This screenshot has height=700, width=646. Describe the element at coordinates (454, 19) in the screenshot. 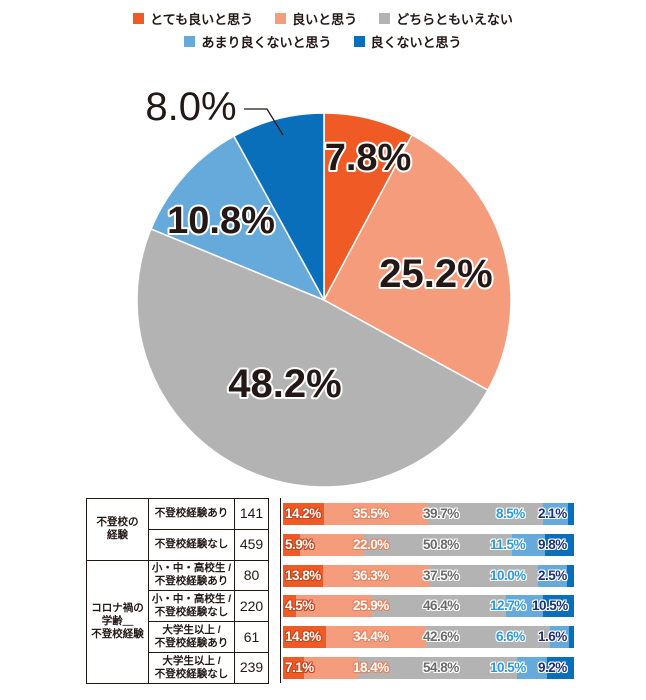

I see `legend-label: どちらともいえない` at that location.